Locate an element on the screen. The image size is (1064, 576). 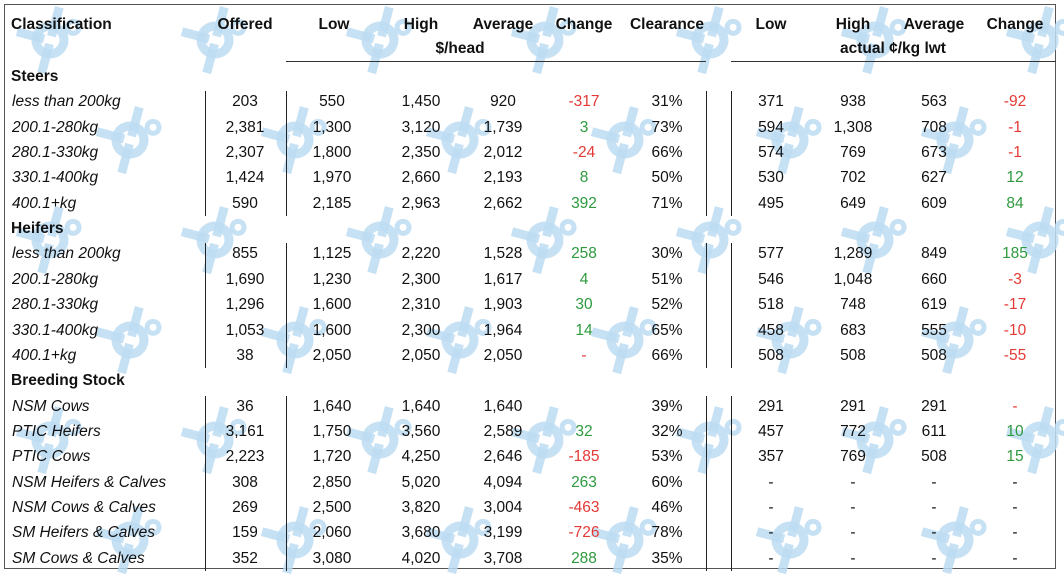
cell-change-kg: -55 is located at coordinates (1015, 355).